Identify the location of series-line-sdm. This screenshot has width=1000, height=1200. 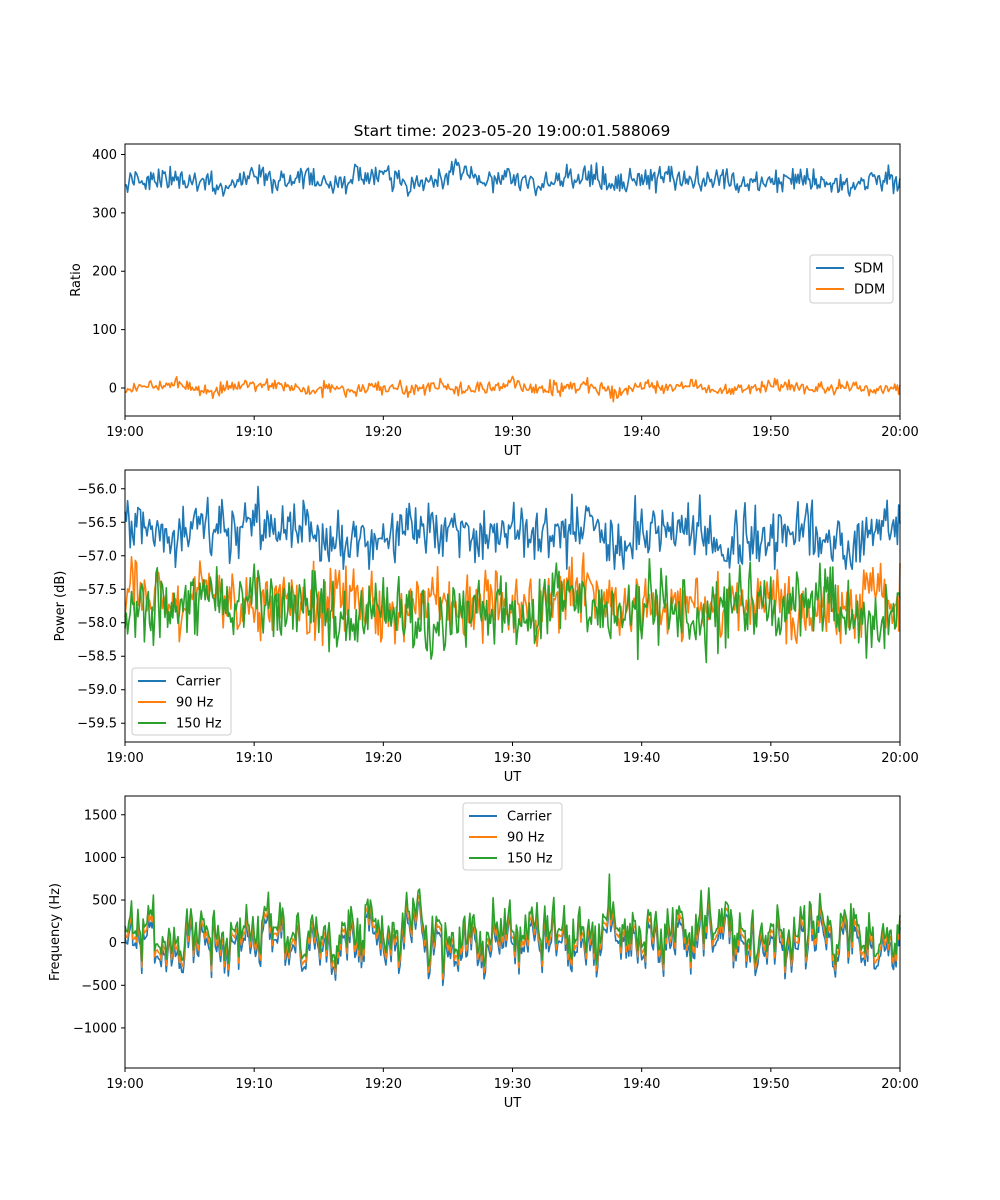
(512, 177).